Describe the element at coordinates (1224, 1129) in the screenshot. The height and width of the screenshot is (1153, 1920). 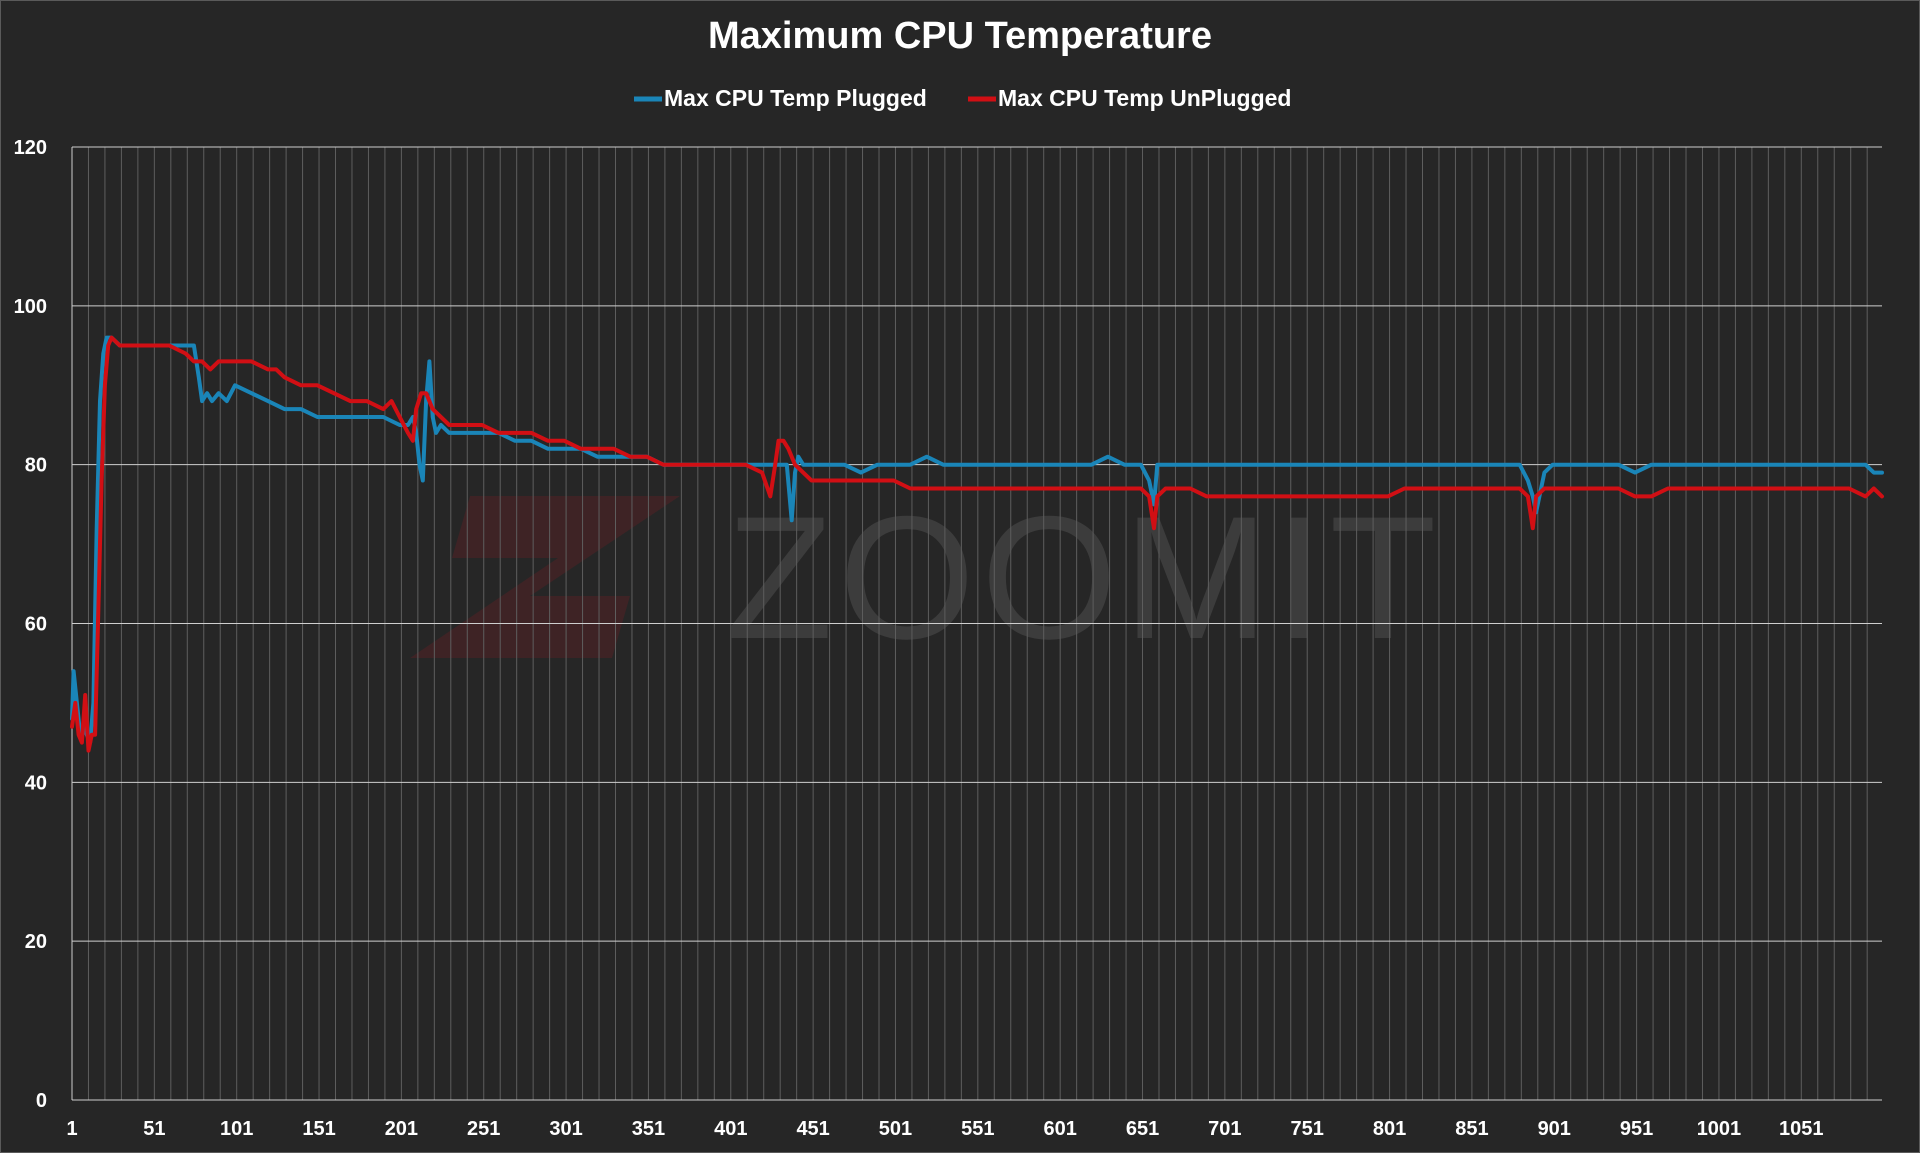
I see `x-tick-label: 701` at that location.